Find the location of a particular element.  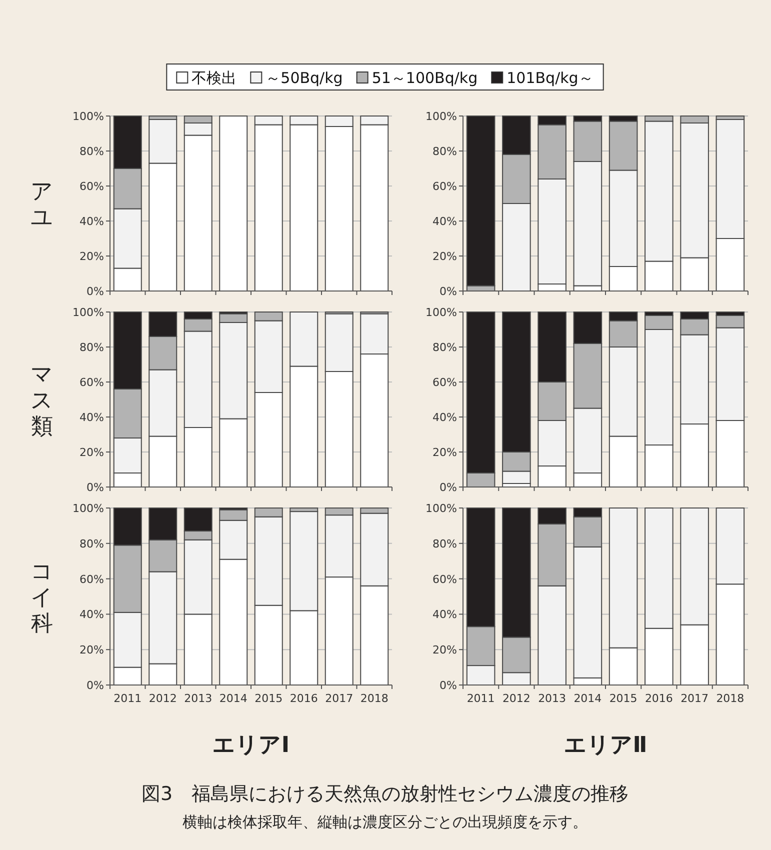

text: 横軸は検体採取年、縦軸は濃度区分ごとの出現頻度を示す。 is located at coordinates (385, 822).